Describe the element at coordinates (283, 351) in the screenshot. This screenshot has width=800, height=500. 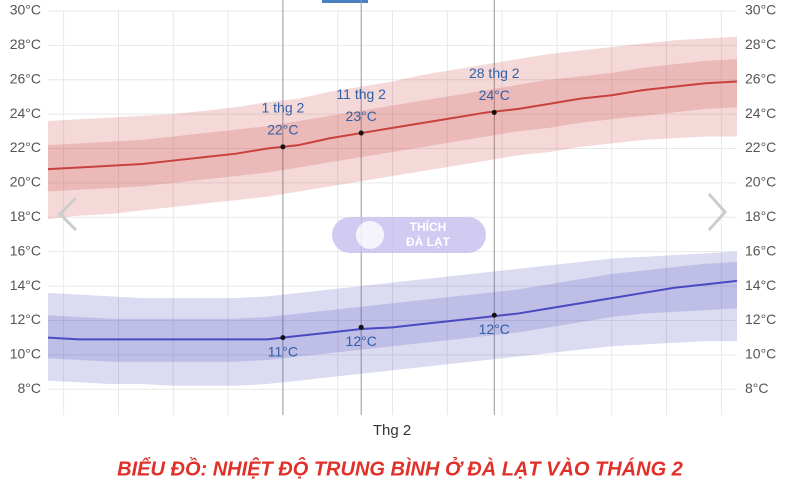
I see `annotation-value: 11°C` at that location.